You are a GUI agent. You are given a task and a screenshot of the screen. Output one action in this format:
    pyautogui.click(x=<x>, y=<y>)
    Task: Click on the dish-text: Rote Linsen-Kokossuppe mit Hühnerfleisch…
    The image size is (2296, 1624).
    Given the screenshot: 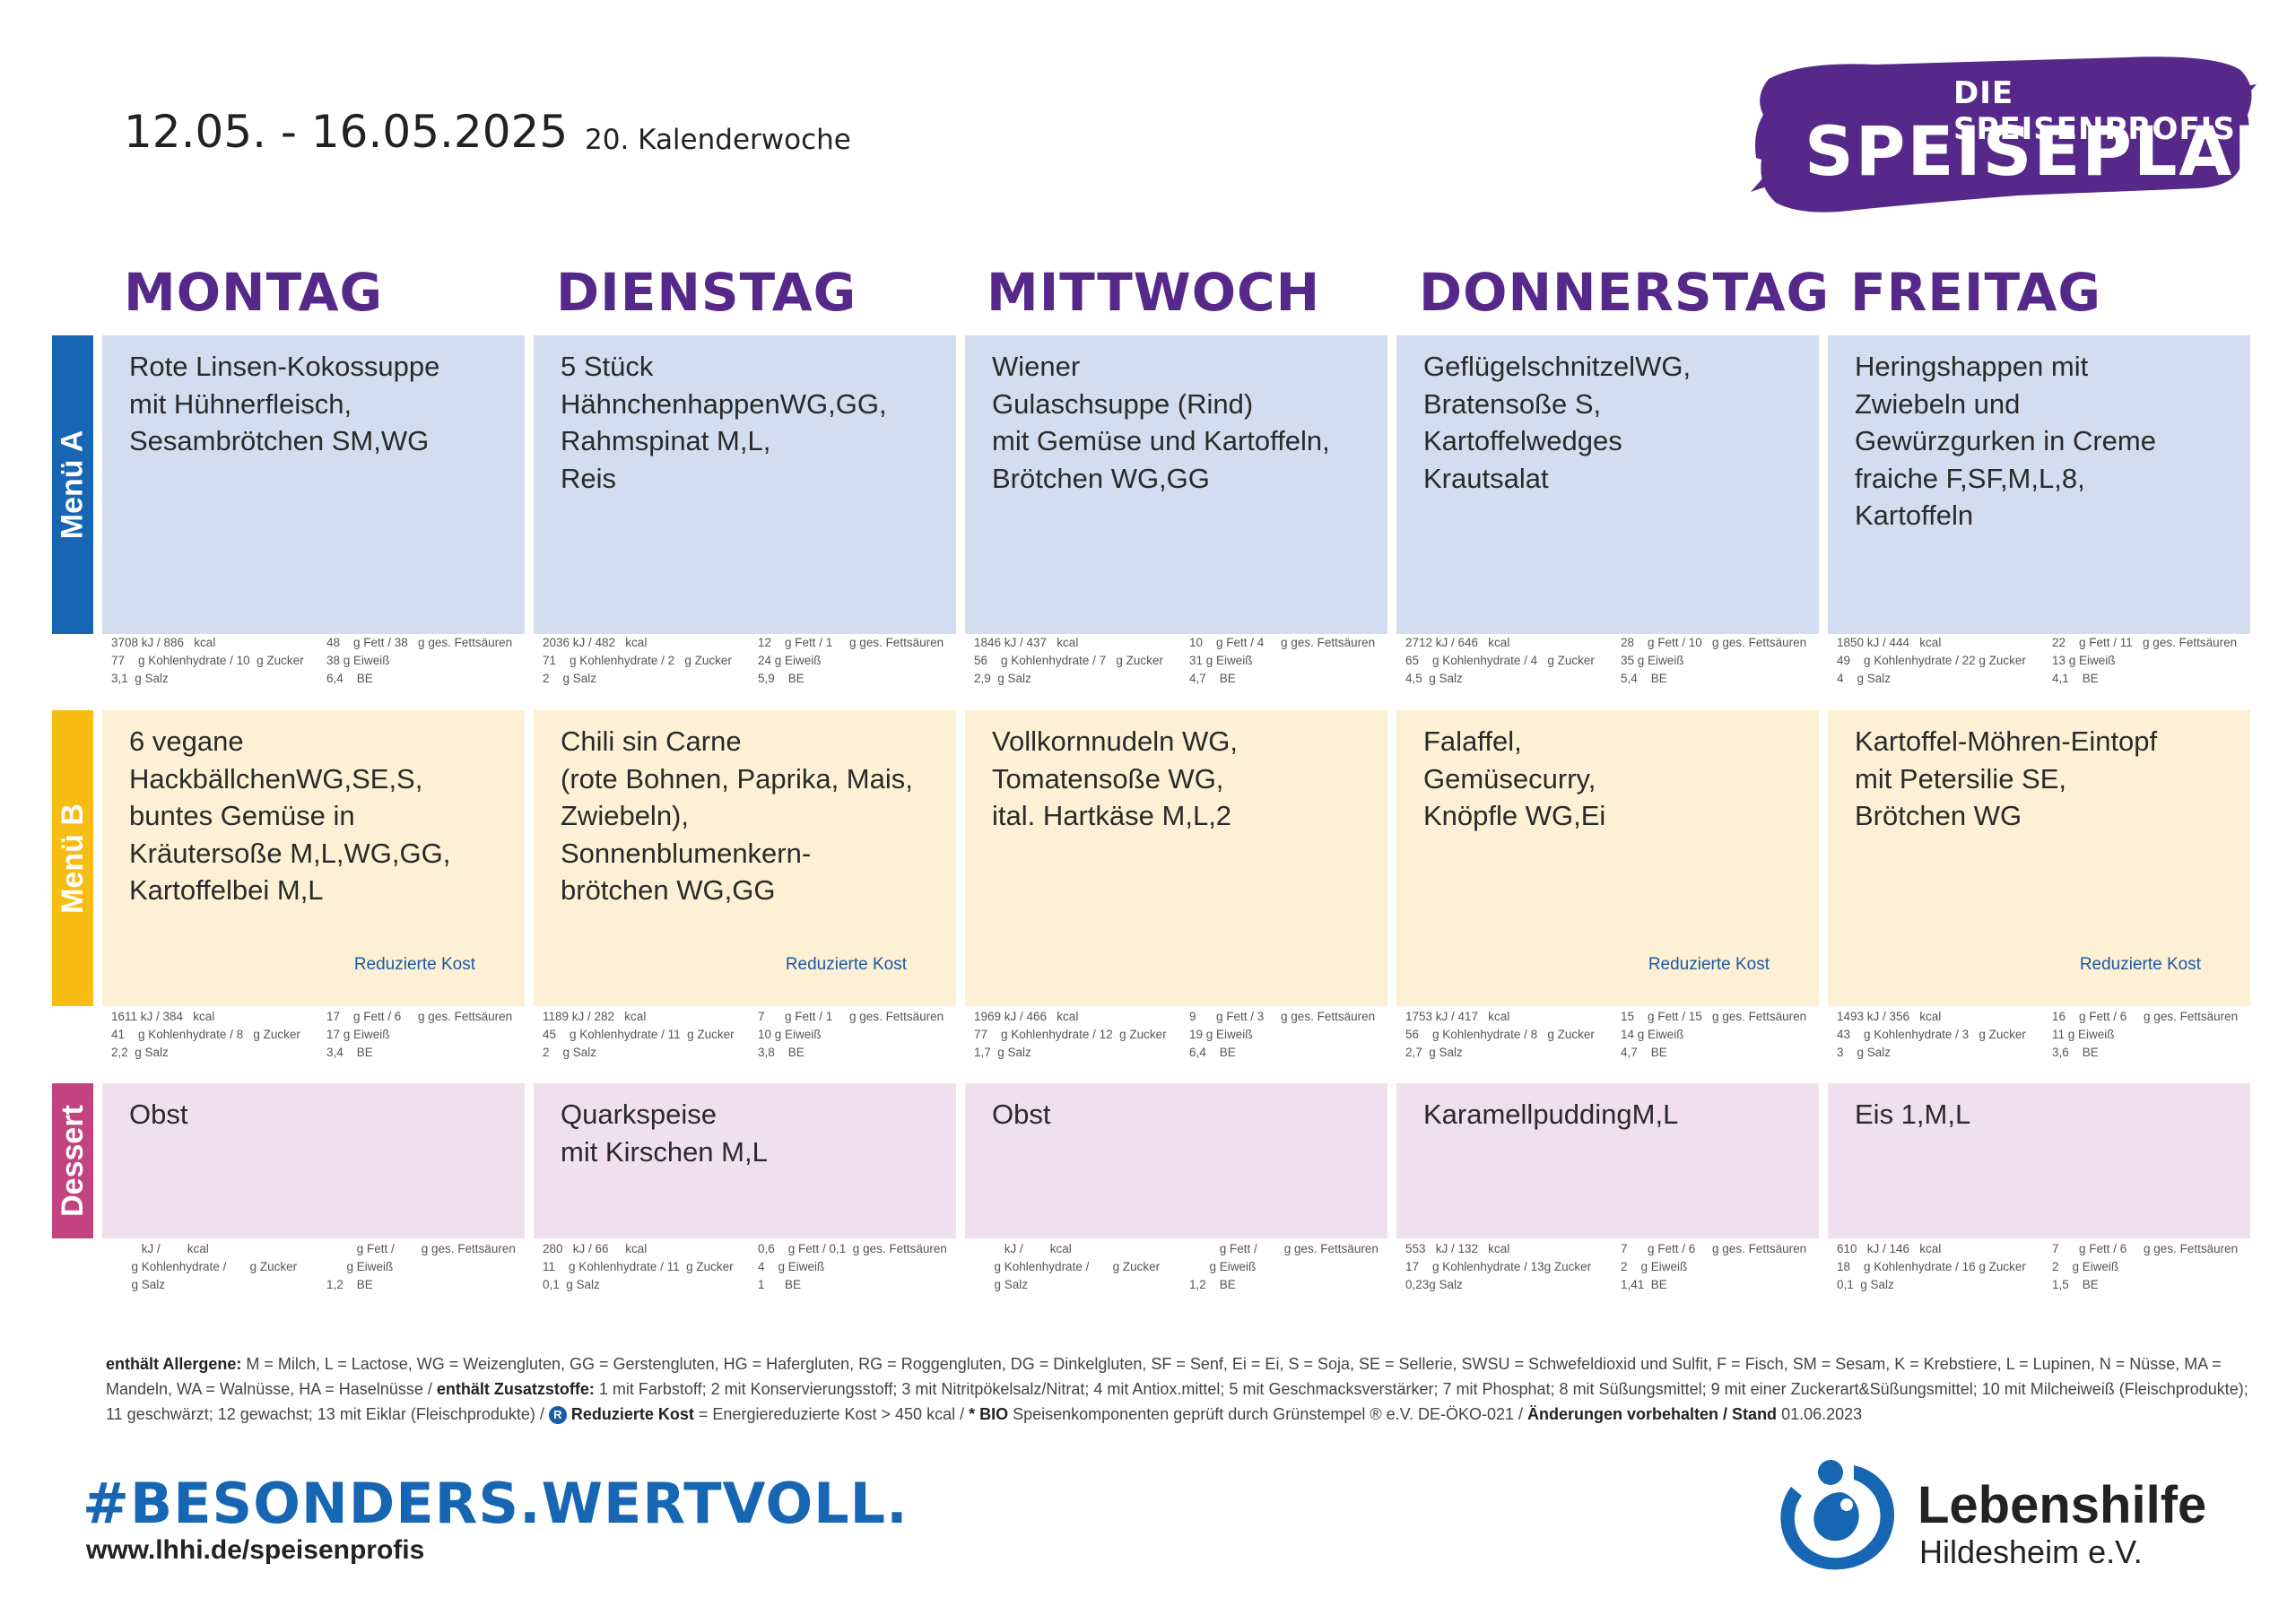 What is the action you would take?
    pyautogui.click(x=284, y=403)
    